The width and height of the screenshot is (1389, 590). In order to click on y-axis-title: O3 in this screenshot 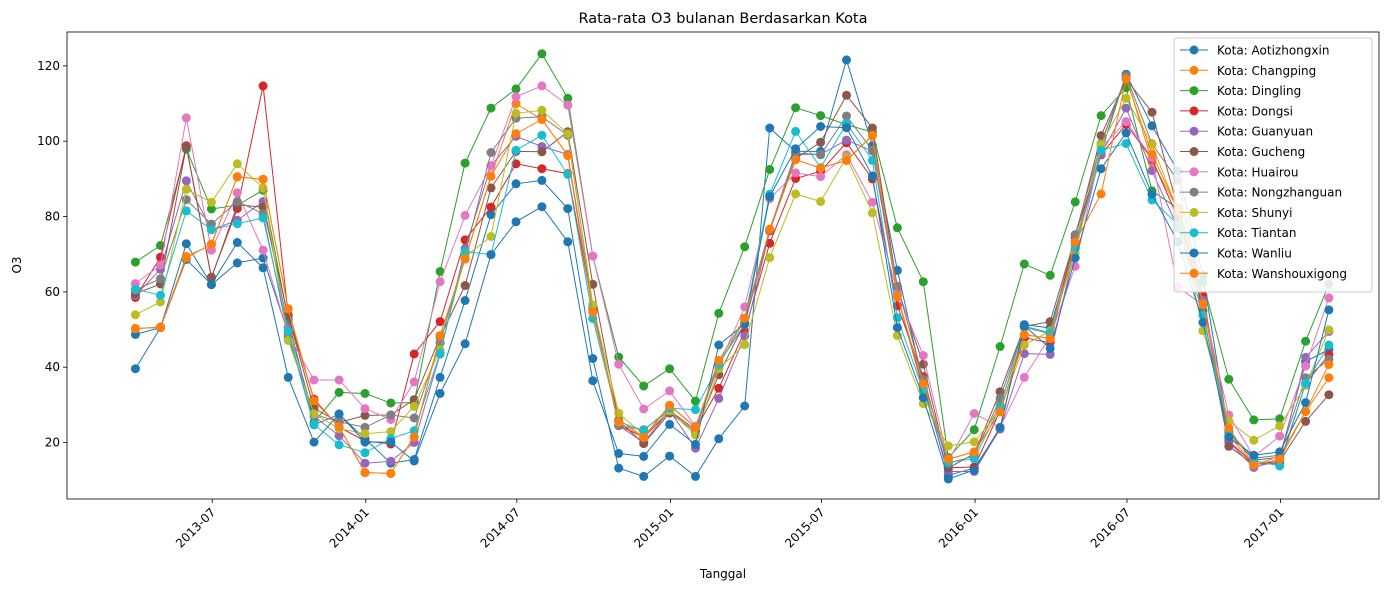, I will do `click(17, 264)`.